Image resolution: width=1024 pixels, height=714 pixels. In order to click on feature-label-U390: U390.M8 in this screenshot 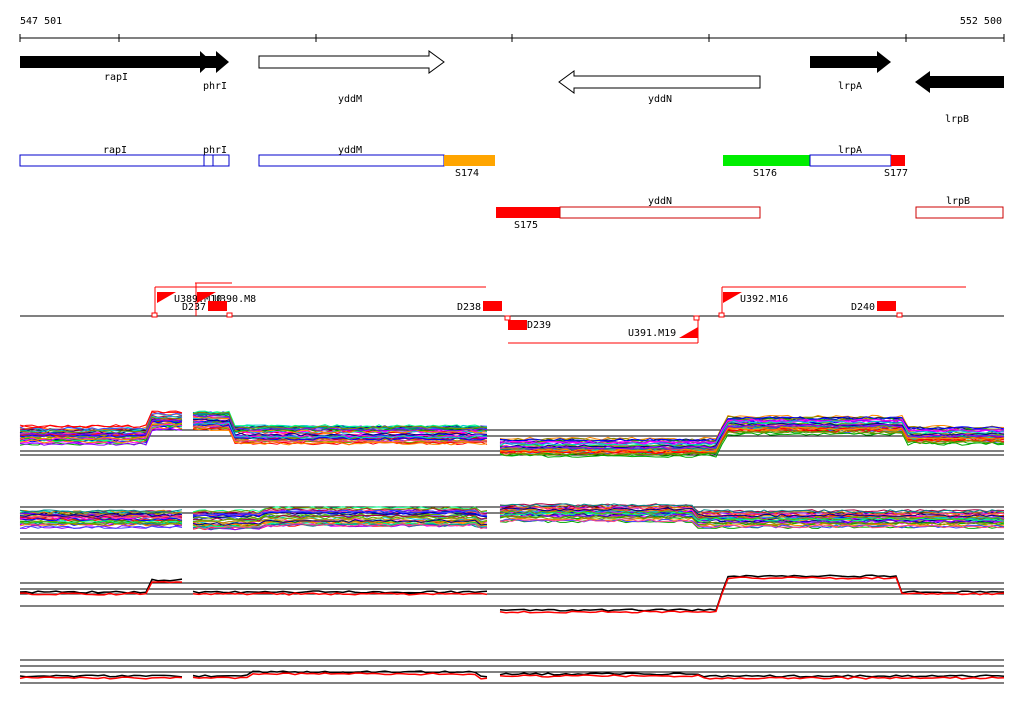, I will do `click(235, 299)`.